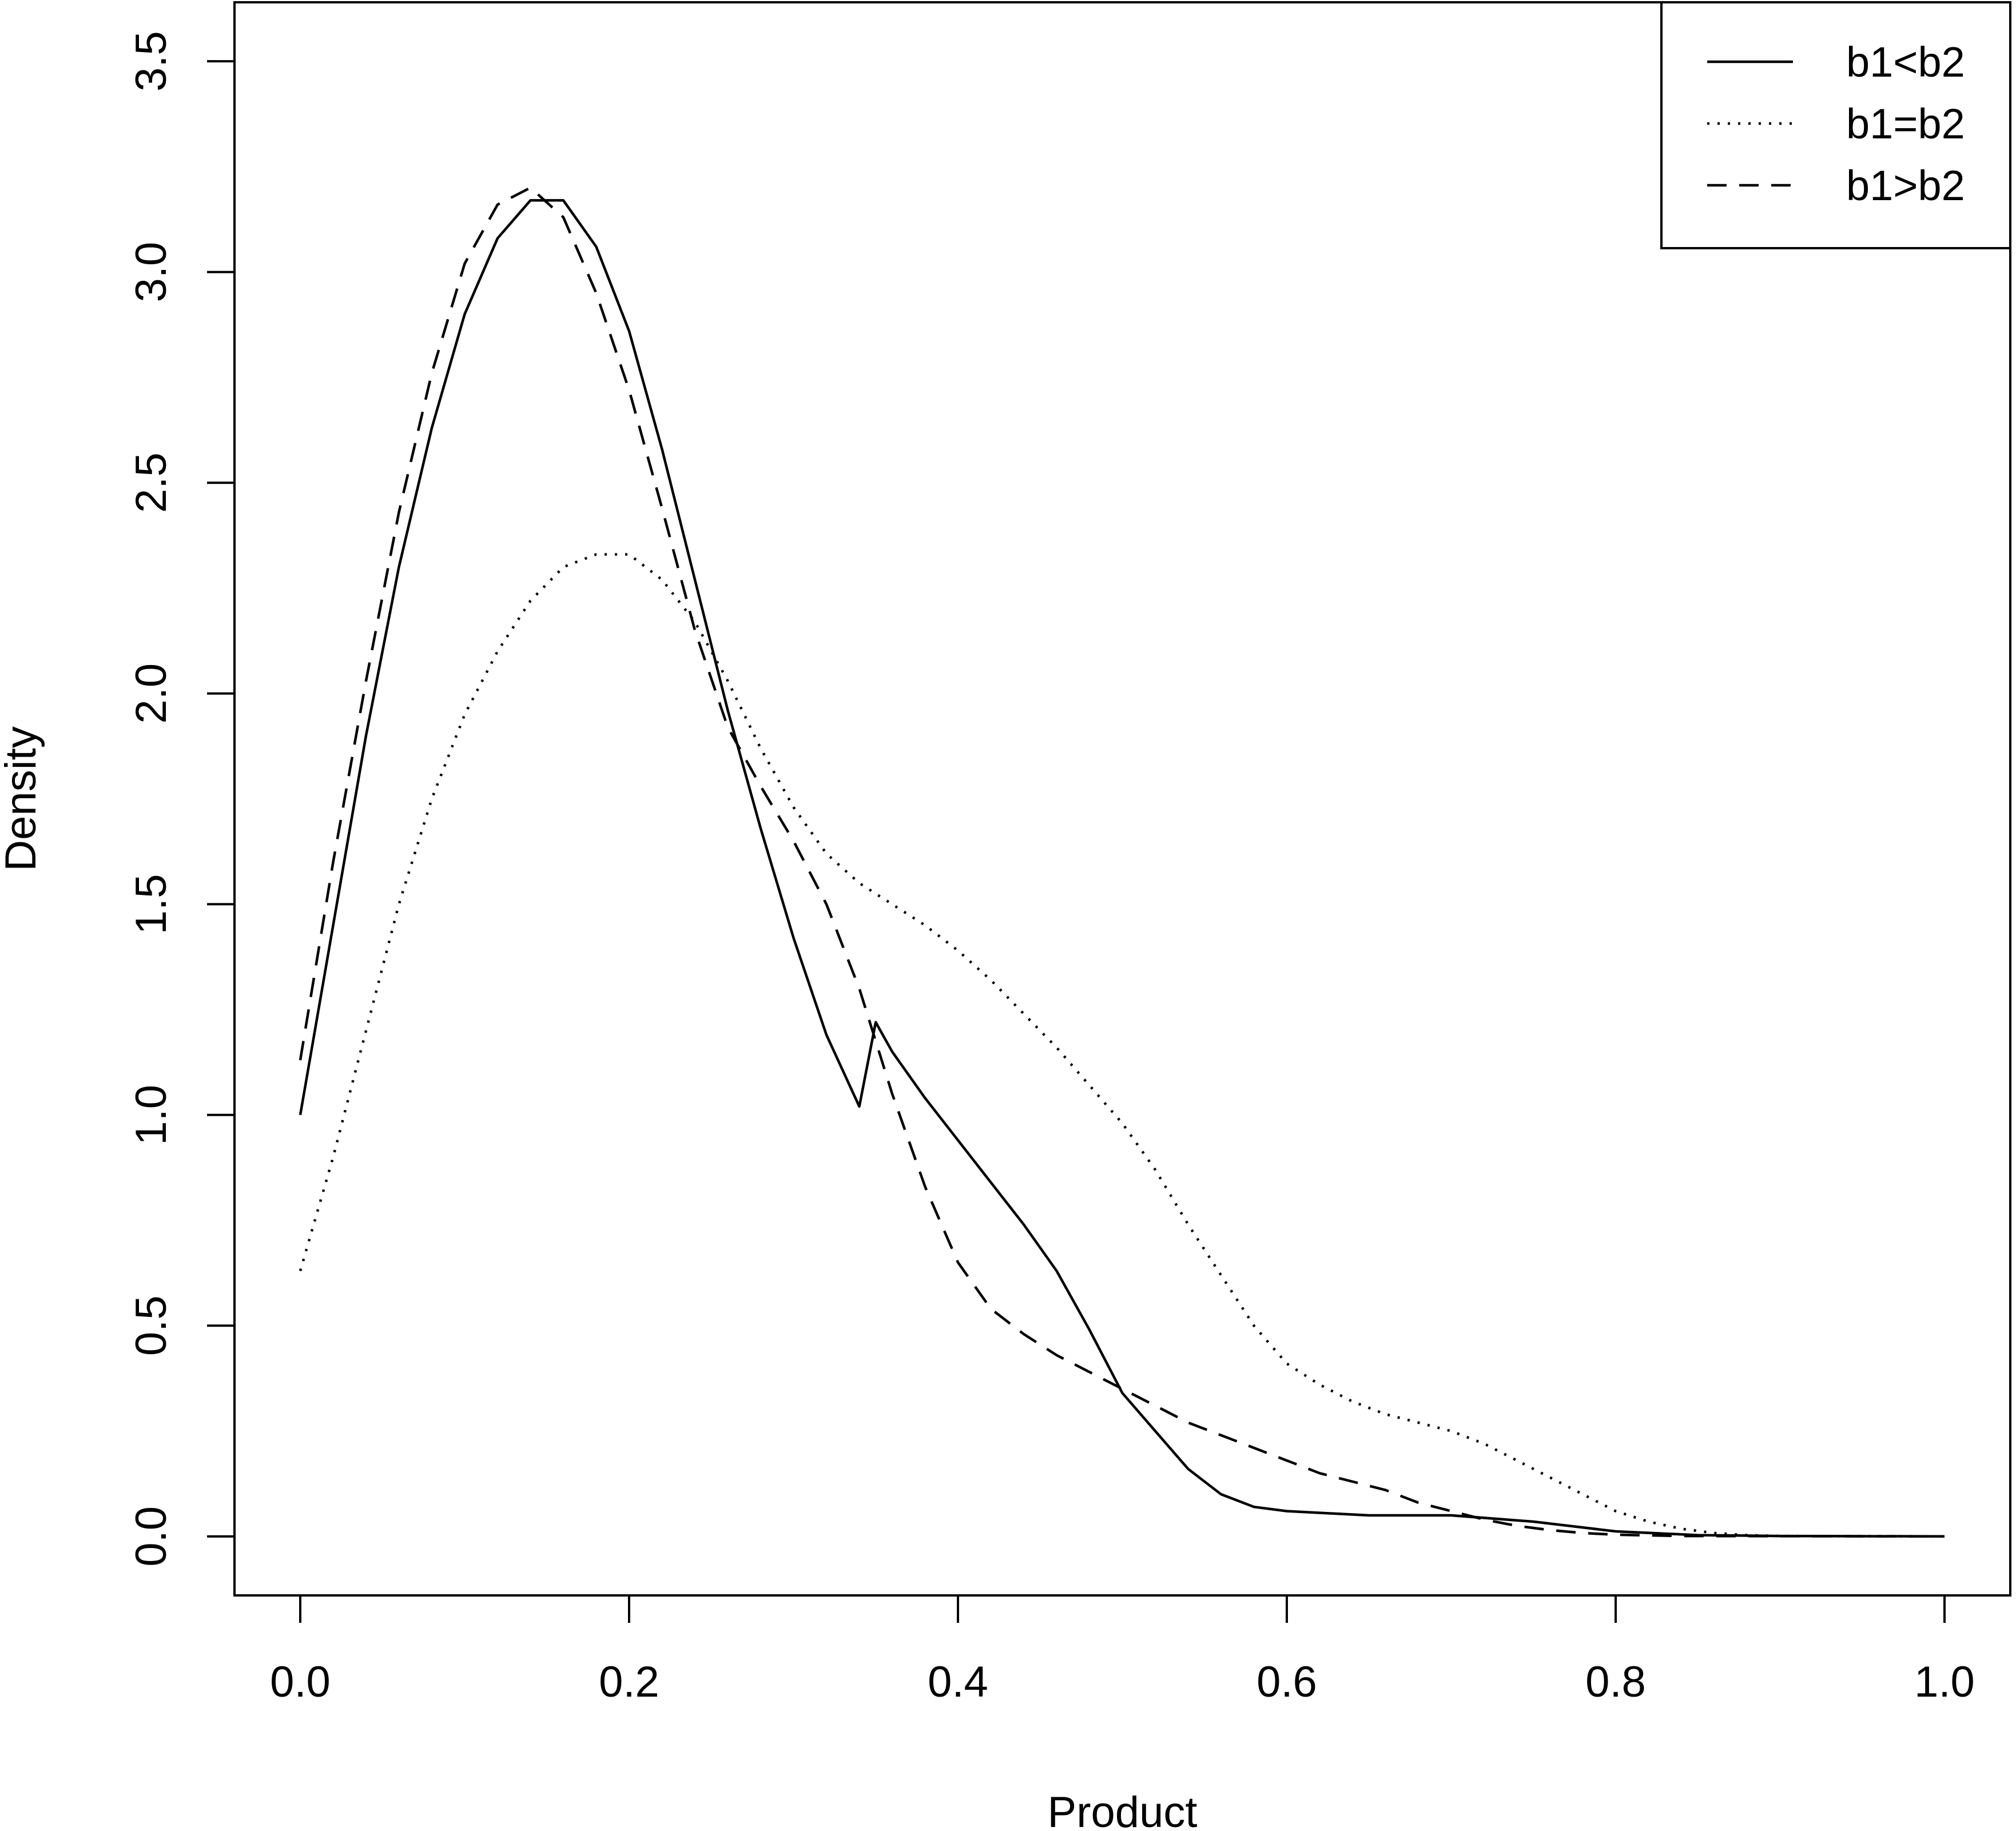  Describe the element at coordinates (1905, 62) in the screenshot. I see `legend-label: b1<b2` at that location.